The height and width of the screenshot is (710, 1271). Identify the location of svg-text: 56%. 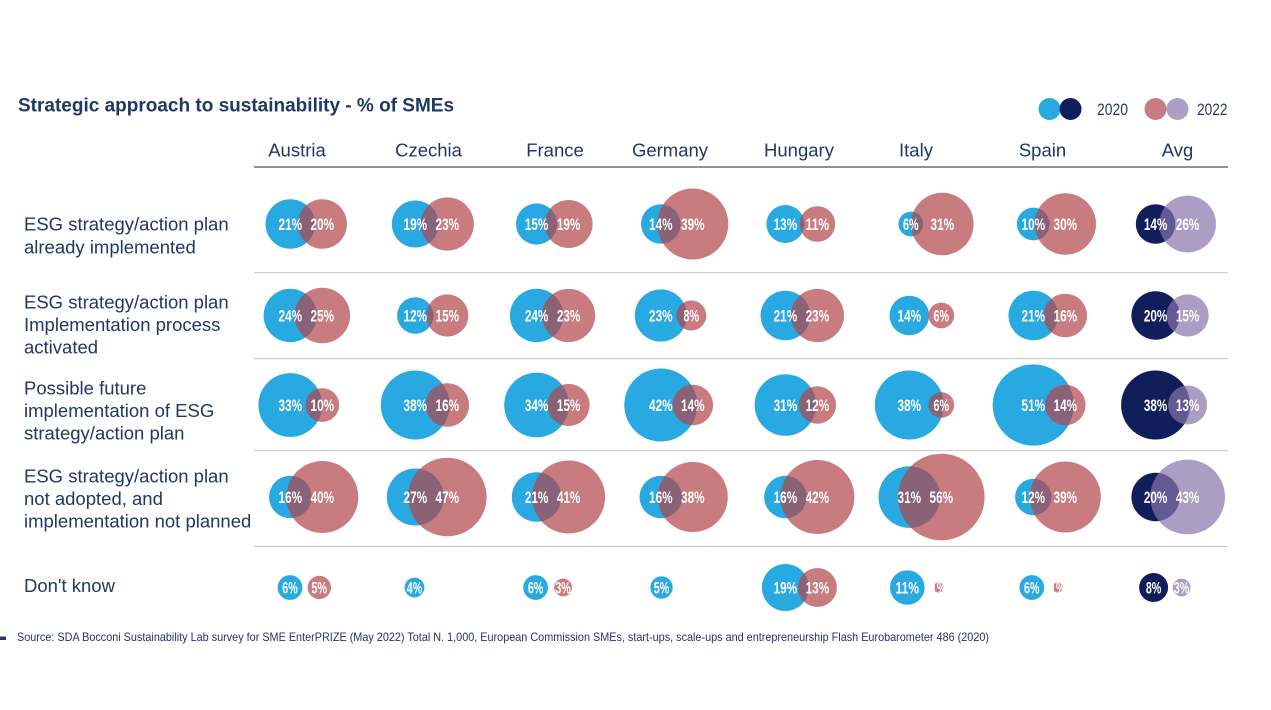
(942, 498).